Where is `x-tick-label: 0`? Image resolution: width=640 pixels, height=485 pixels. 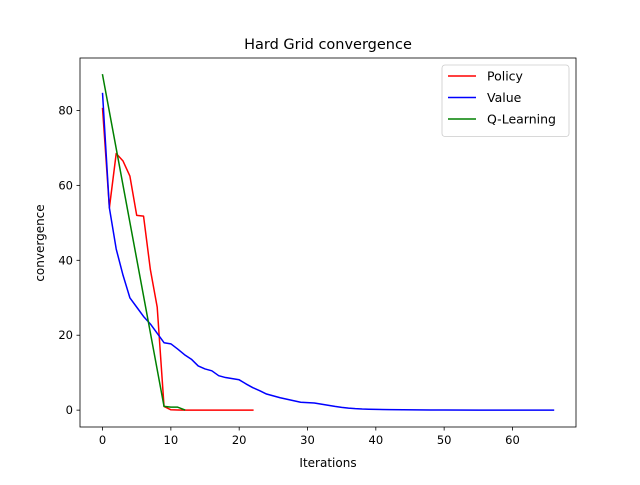
x-tick-label: 0 is located at coordinates (102, 440).